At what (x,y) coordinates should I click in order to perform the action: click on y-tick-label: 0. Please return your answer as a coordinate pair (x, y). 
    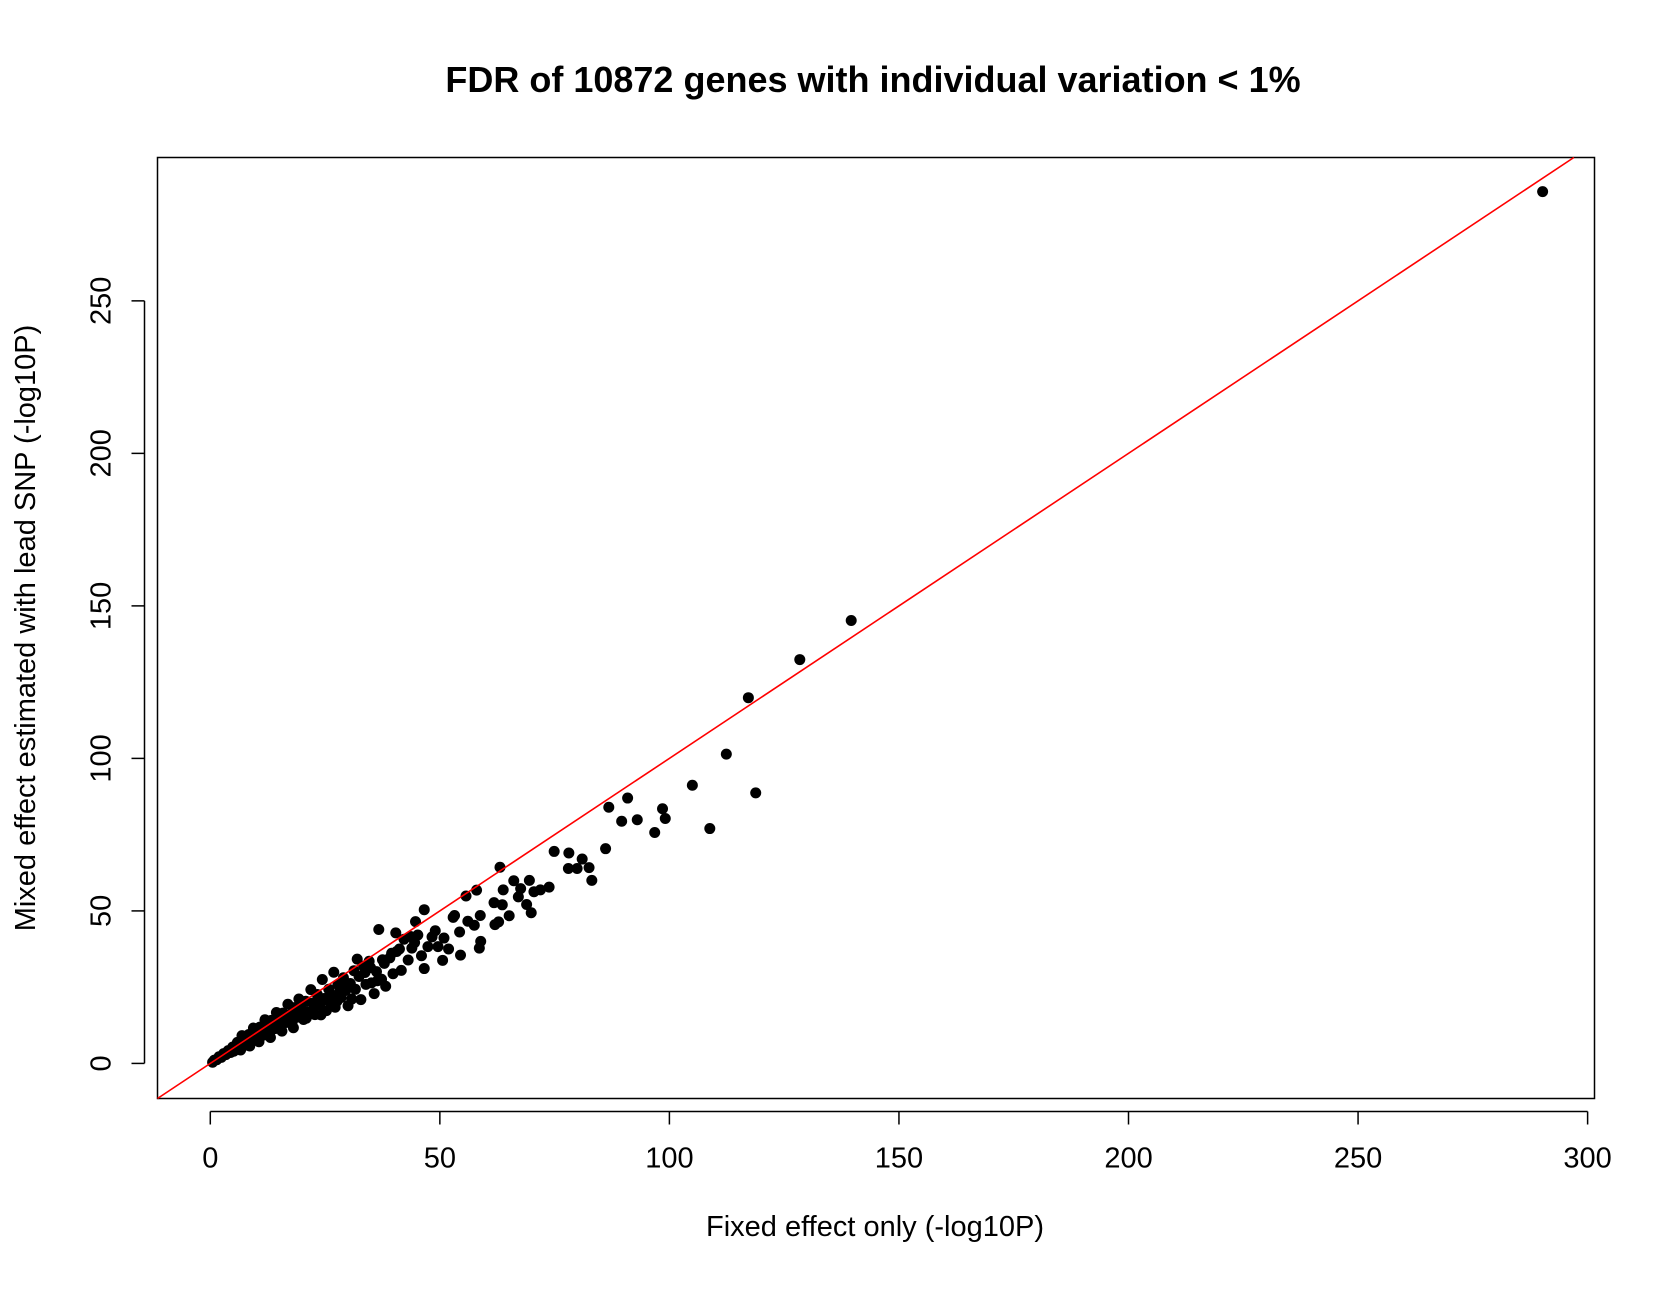
    Looking at the image, I should click on (102, 1063).